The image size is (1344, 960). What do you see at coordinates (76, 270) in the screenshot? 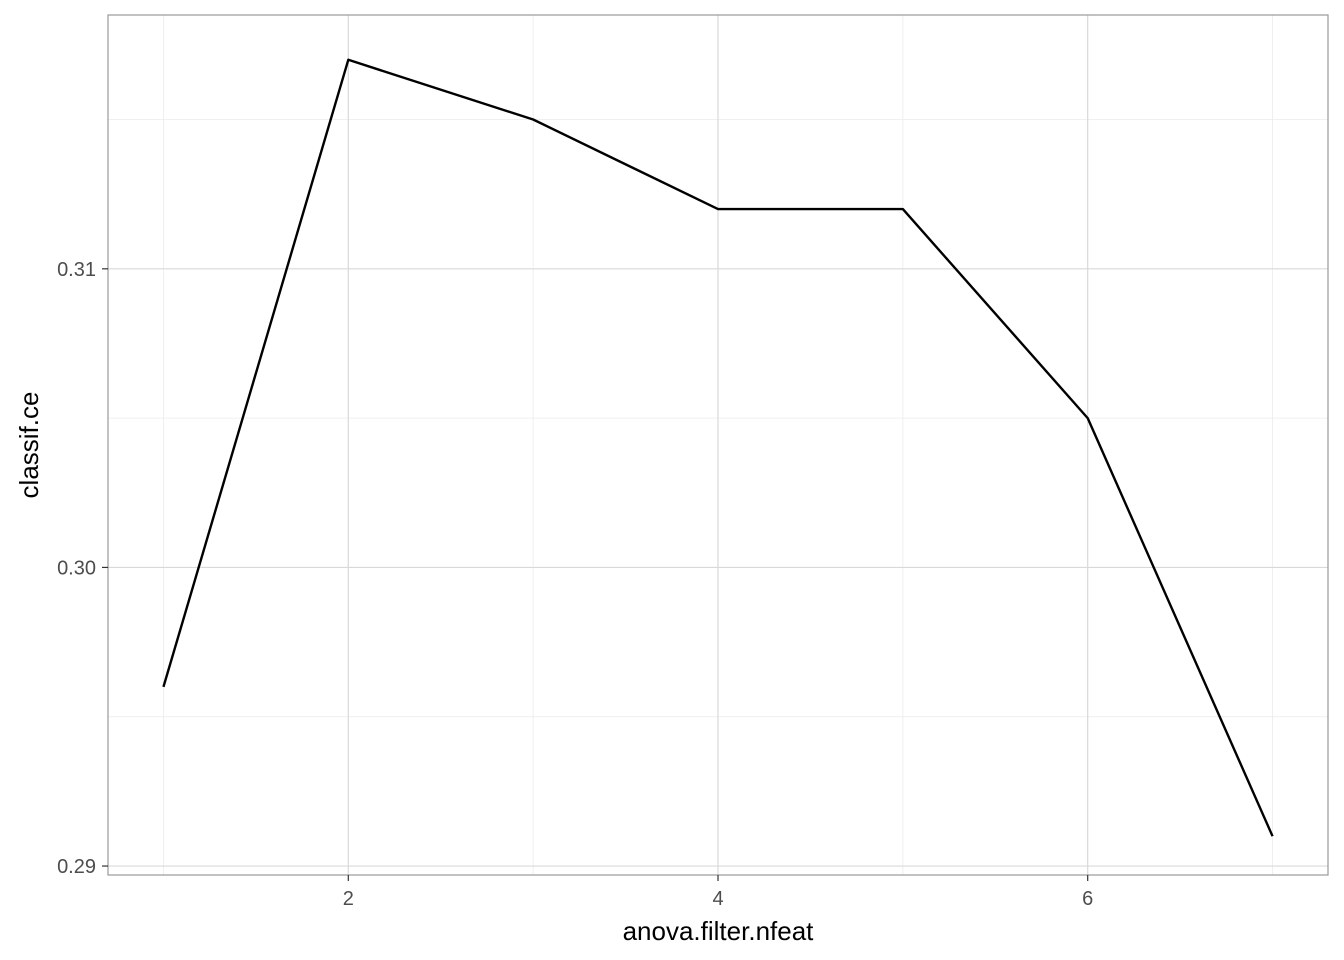
I see `y-tick-label: 0.31` at bounding box center [76, 270].